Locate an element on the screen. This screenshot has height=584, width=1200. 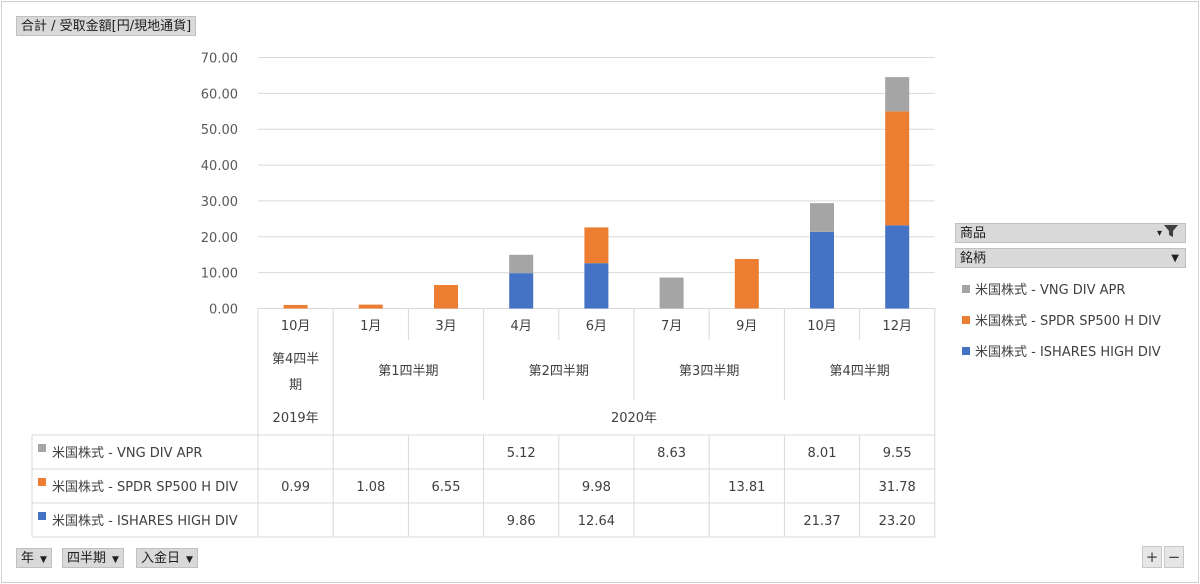
zoom-in-button: + is located at coordinates (1152, 557).